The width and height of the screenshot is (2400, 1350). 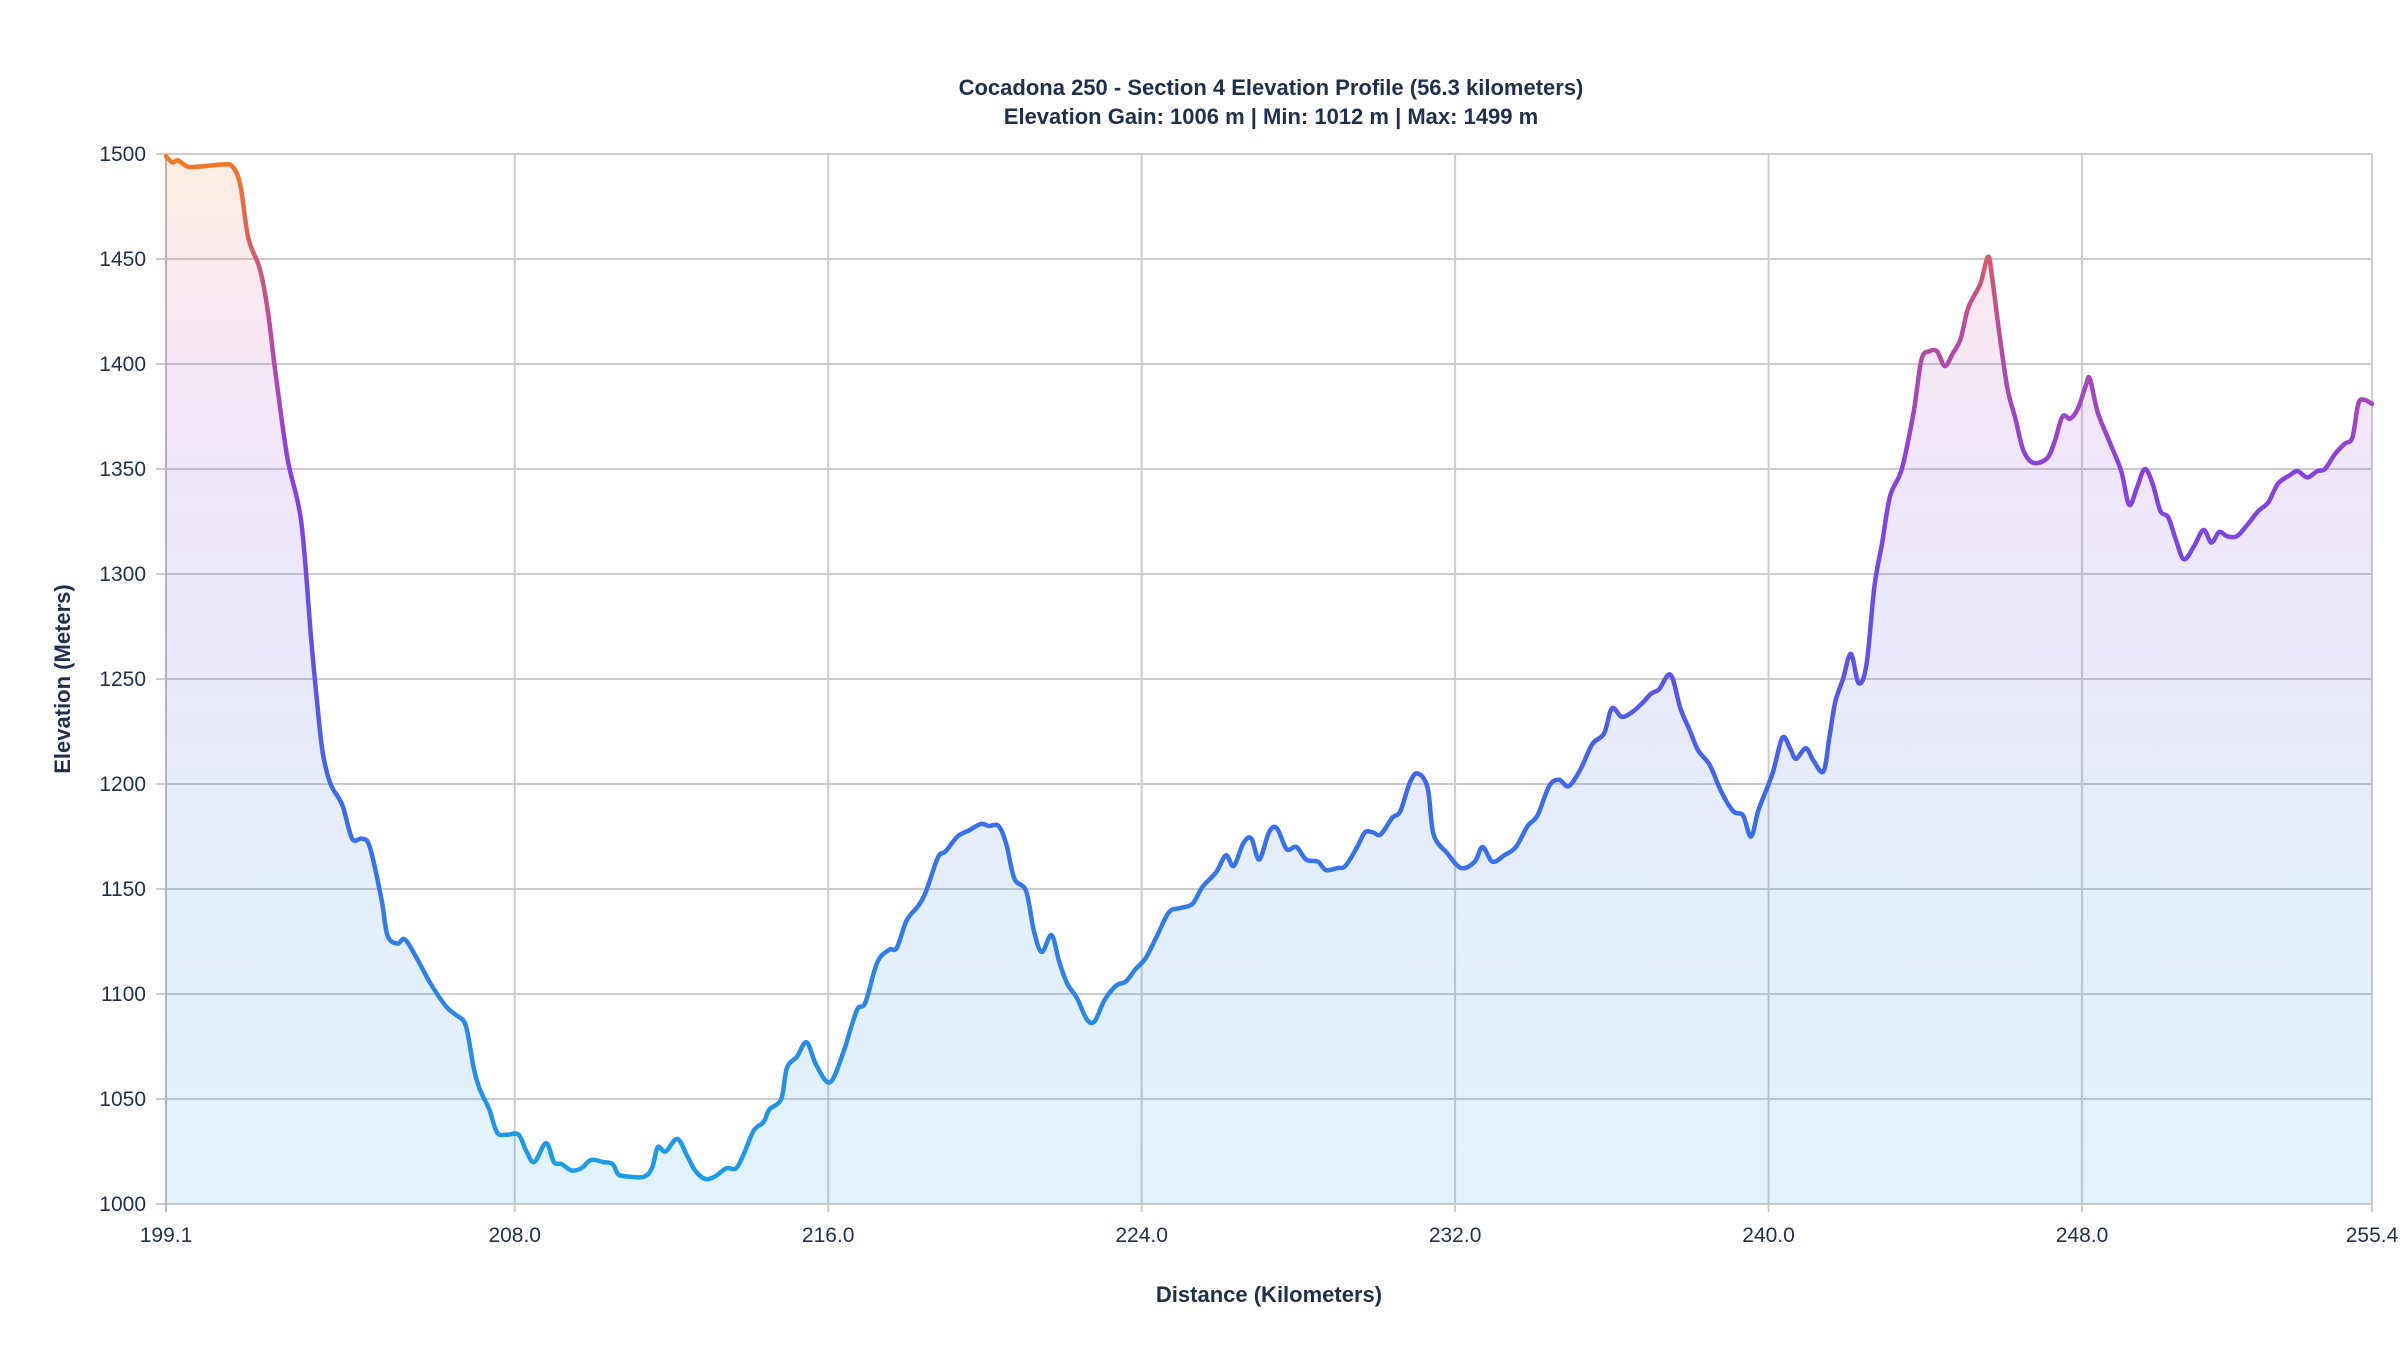 What do you see at coordinates (122, 574) in the screenshot?
I see `y-tick-label: 1300` at bounding box center [122, 574].